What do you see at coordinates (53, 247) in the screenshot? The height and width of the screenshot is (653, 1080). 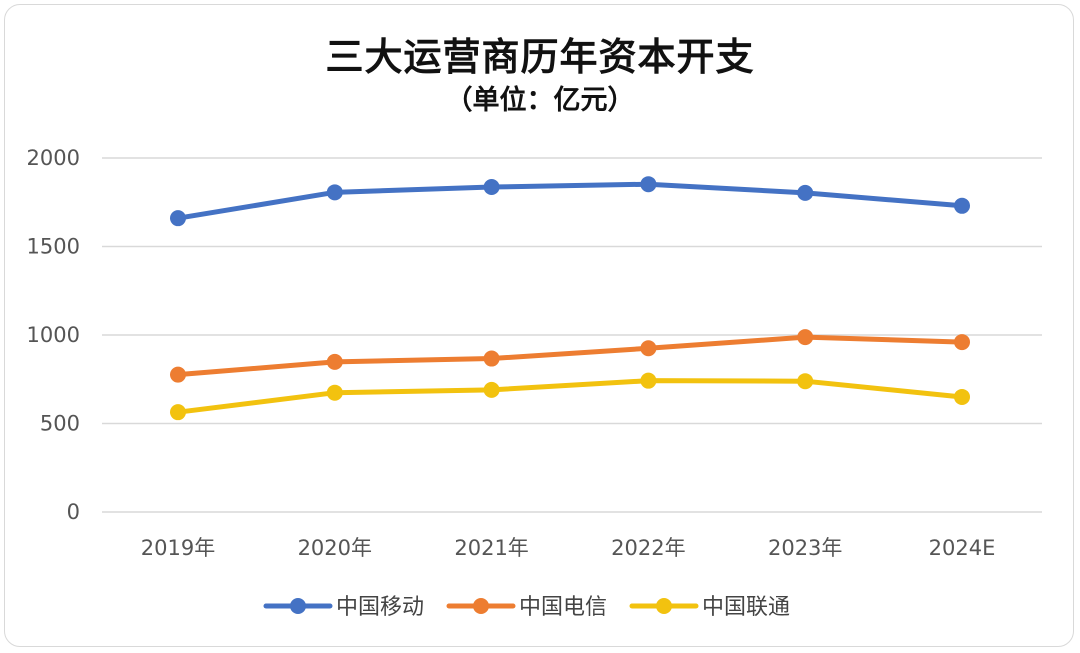 I see `y-tick-label: 1500` at bounding box center [53, 247].